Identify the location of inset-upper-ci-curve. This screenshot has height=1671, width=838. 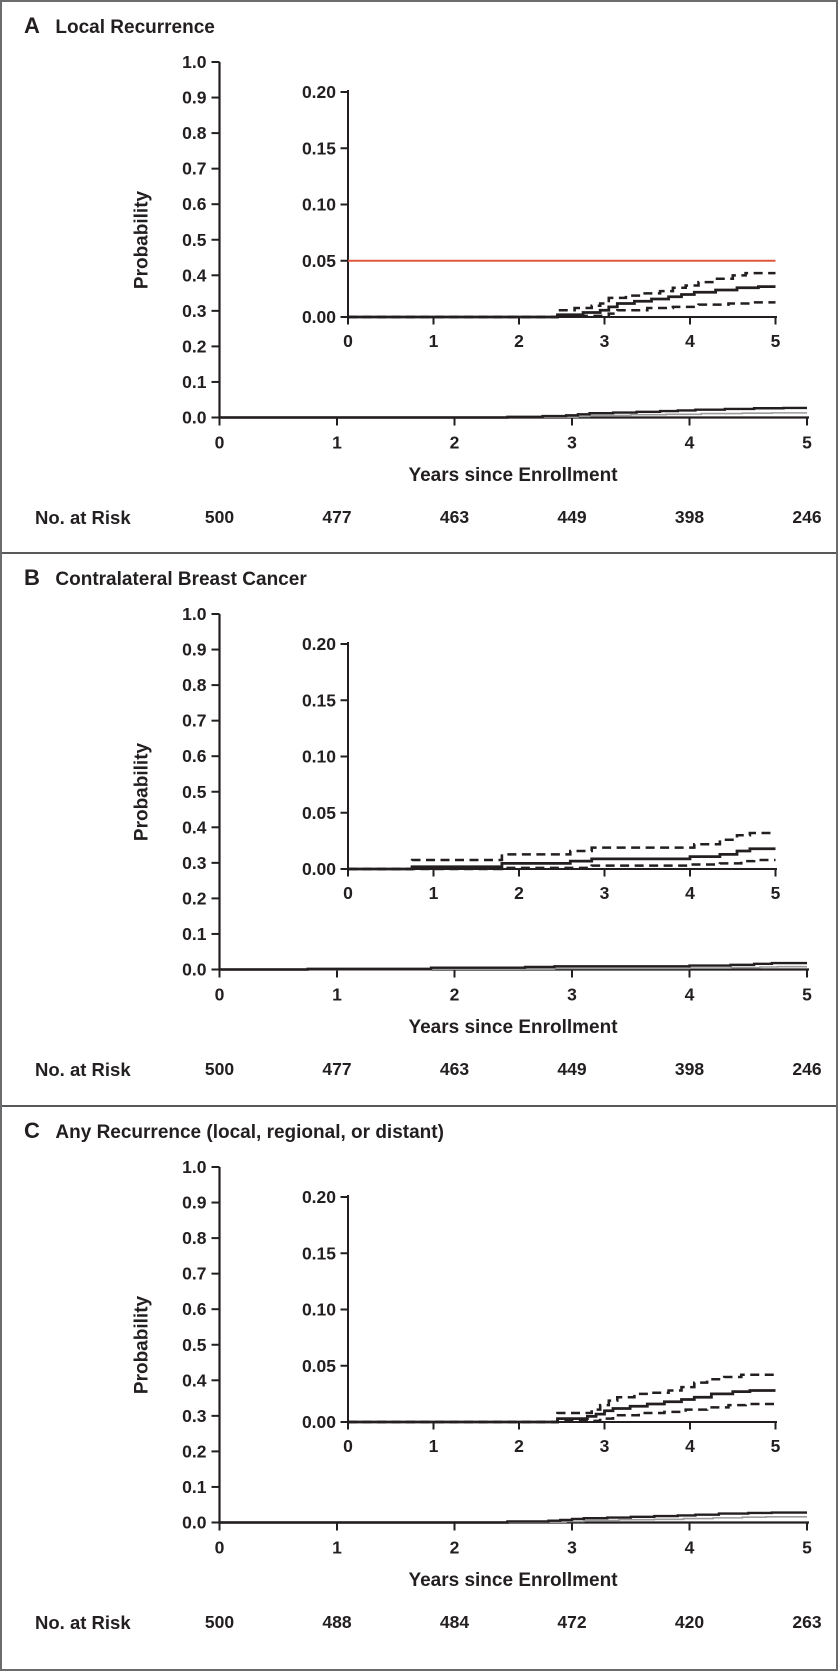
(562, 295).